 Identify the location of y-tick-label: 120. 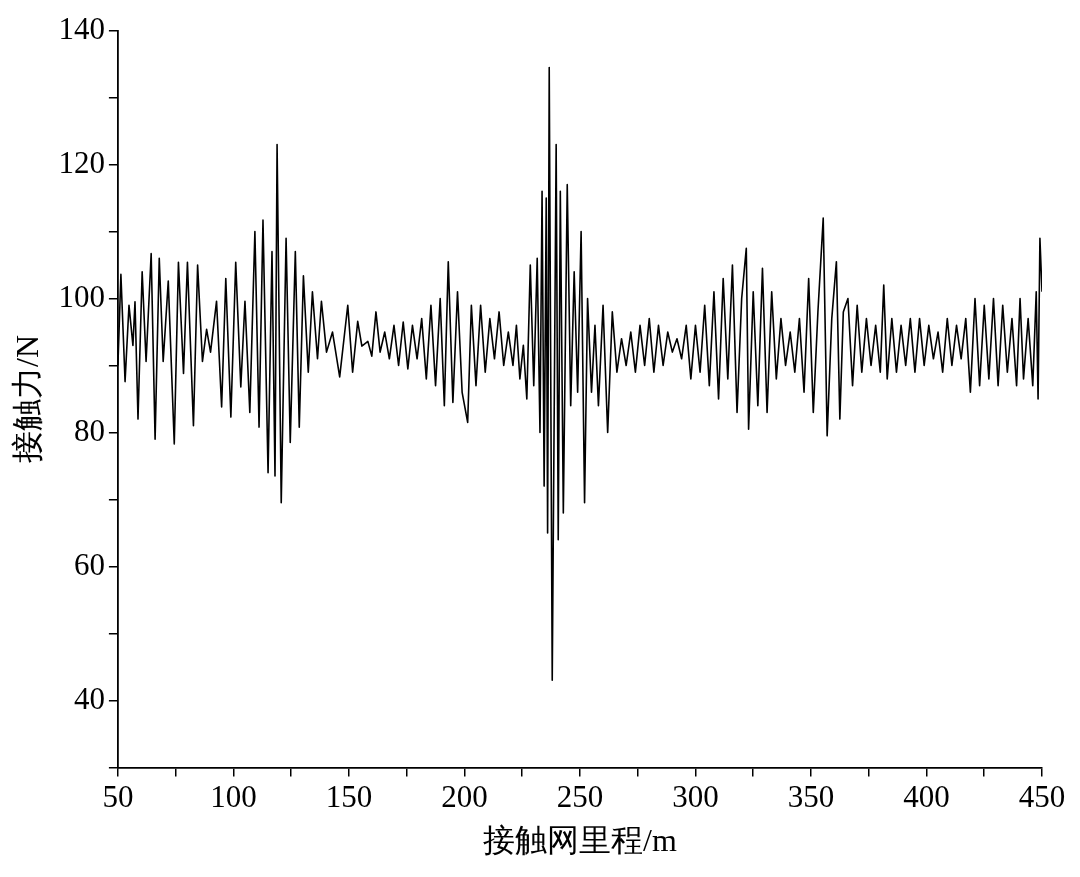
(81, 162).